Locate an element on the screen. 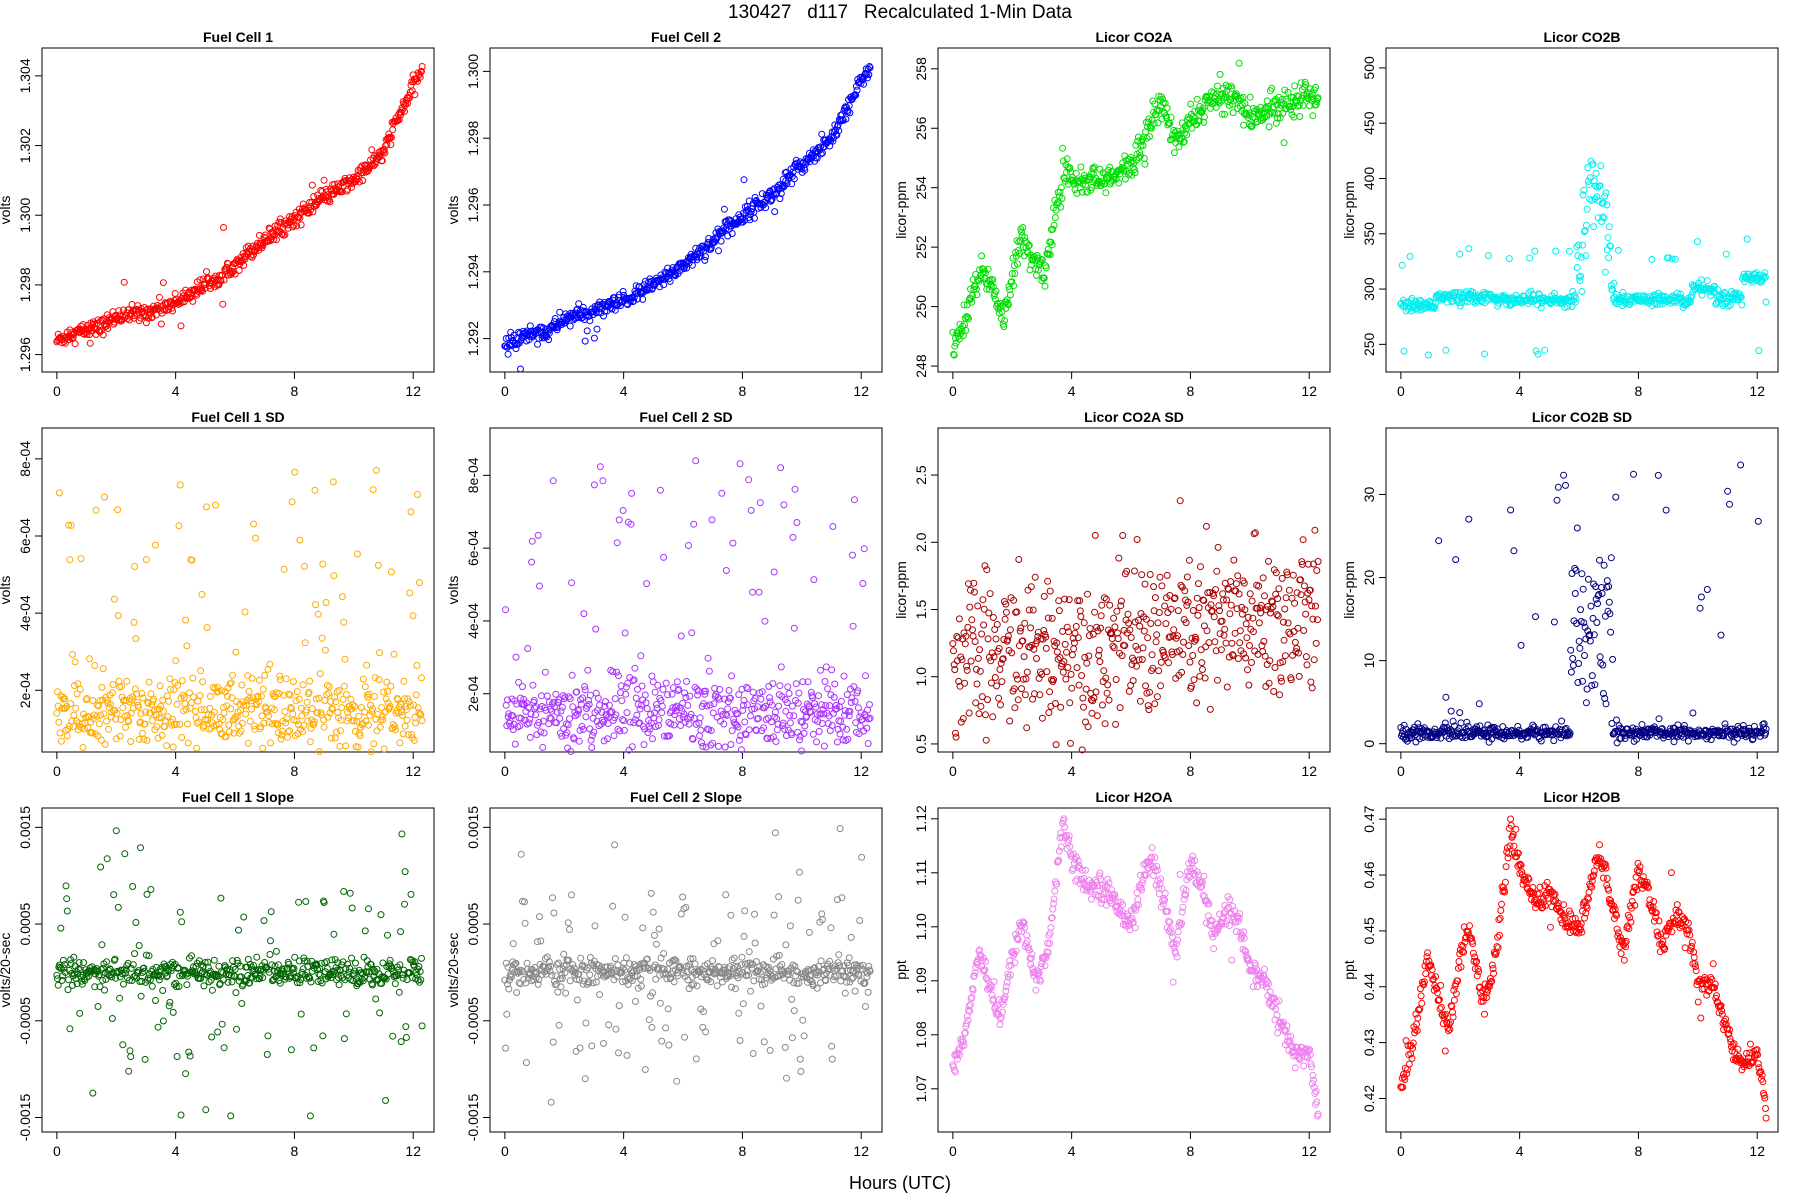 The width and height of the screenshot is (1800, 1200). y-tick-label: 4e-04 is located at coordinates (473, 621).